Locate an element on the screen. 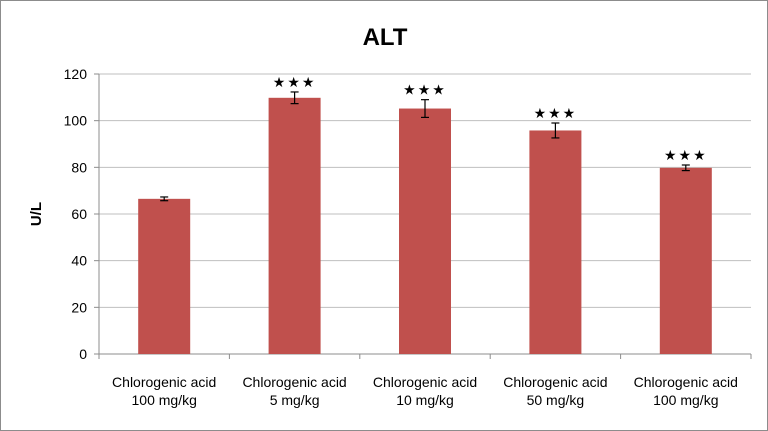 This screenshot has height=431, width=768. y-tick-label: 60 is located at coordinates (79, 214).